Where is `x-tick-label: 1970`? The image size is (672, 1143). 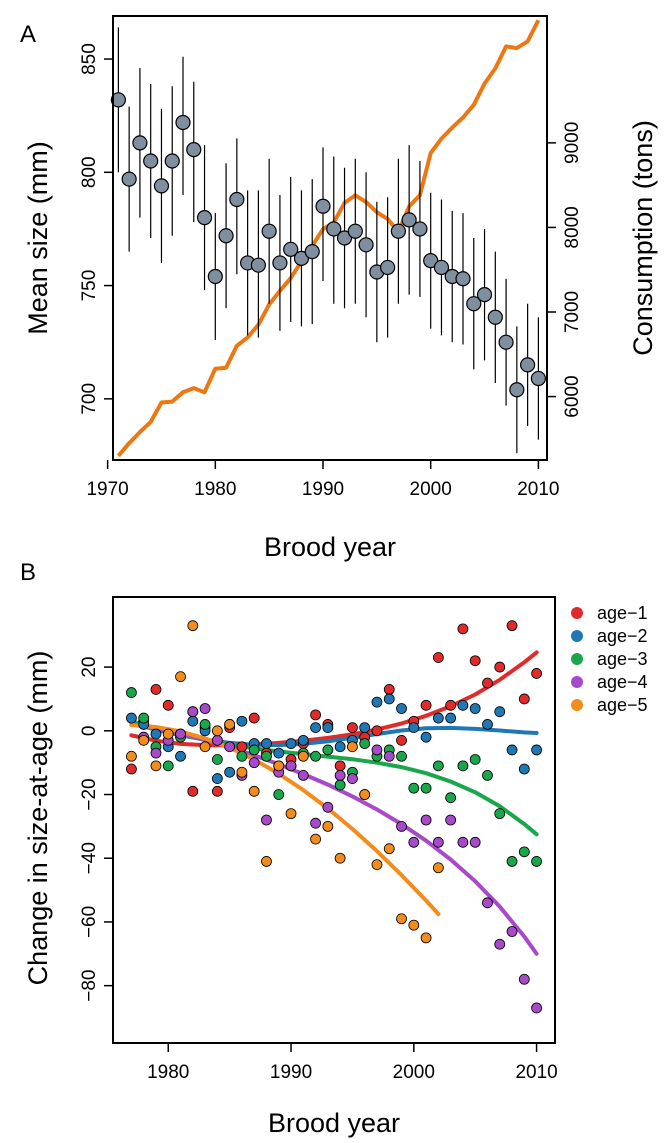
x-tick-label: 1970 is located at coordinates (107, 489).